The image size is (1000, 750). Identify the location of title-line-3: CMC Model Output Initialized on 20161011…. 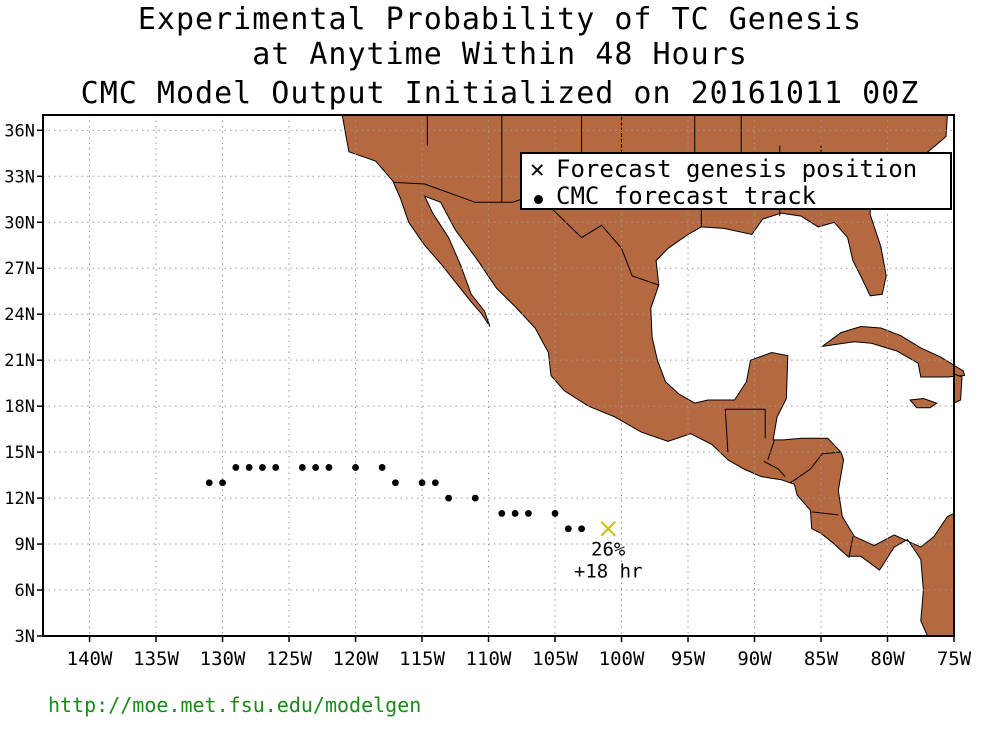
(500, 93).